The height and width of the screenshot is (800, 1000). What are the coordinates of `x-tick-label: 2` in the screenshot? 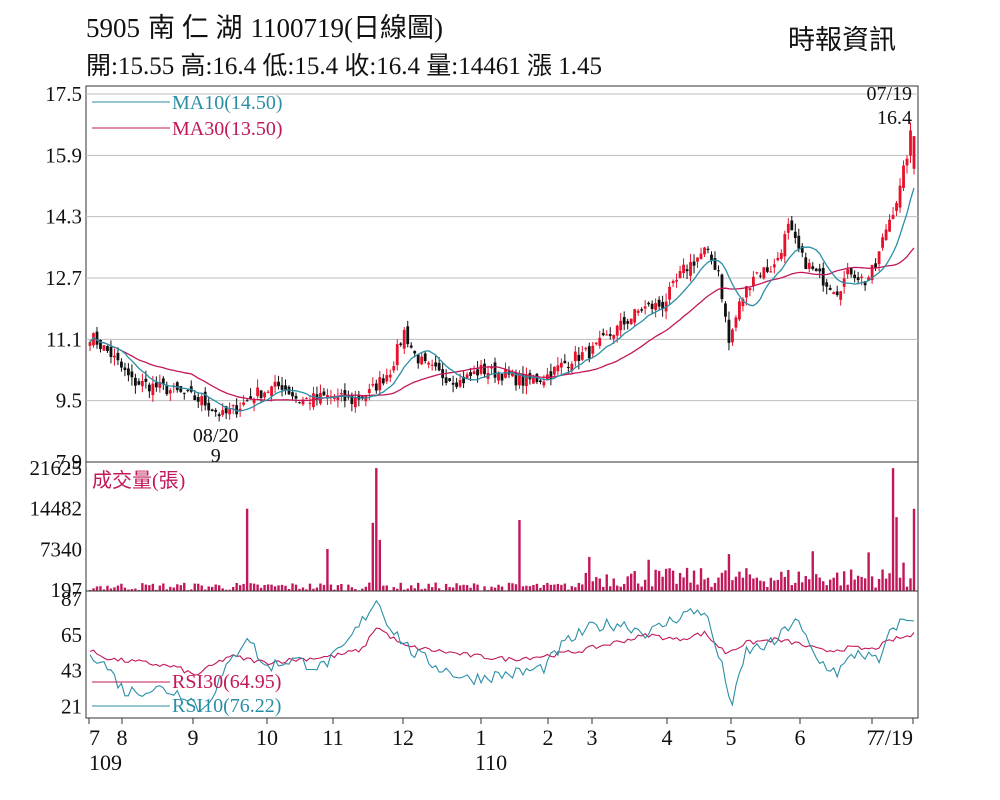 It's located at (548, 737).